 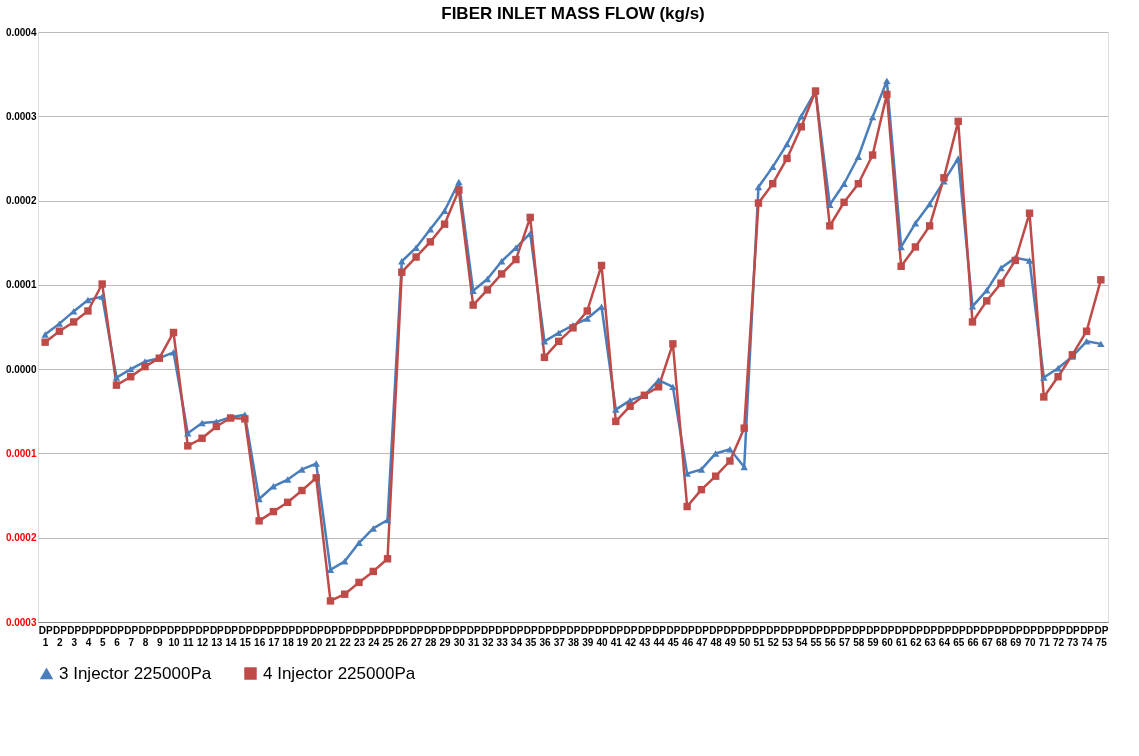 What do you see at coordinates (160, 636) in the screenshot?
I see `x-tick-label: DP 9` at bounding box center [160, 636].